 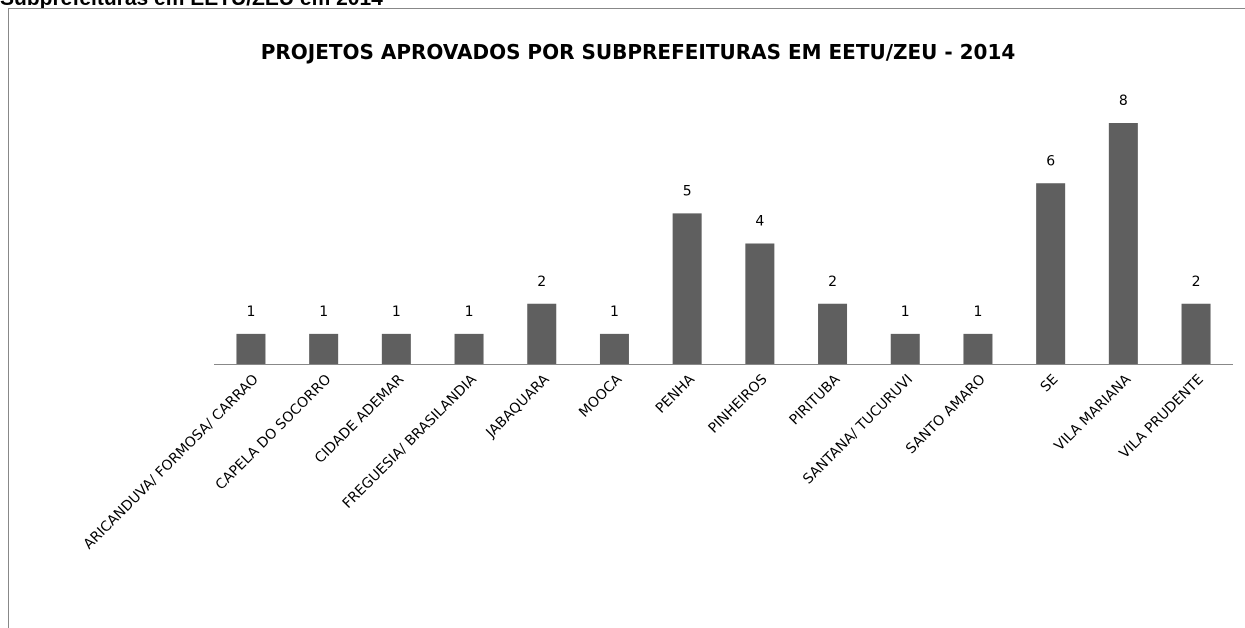 What do you see at coordinates (687, 191) in the screenshot?
I see `data-label: 5` at bounding box center [687, 191].